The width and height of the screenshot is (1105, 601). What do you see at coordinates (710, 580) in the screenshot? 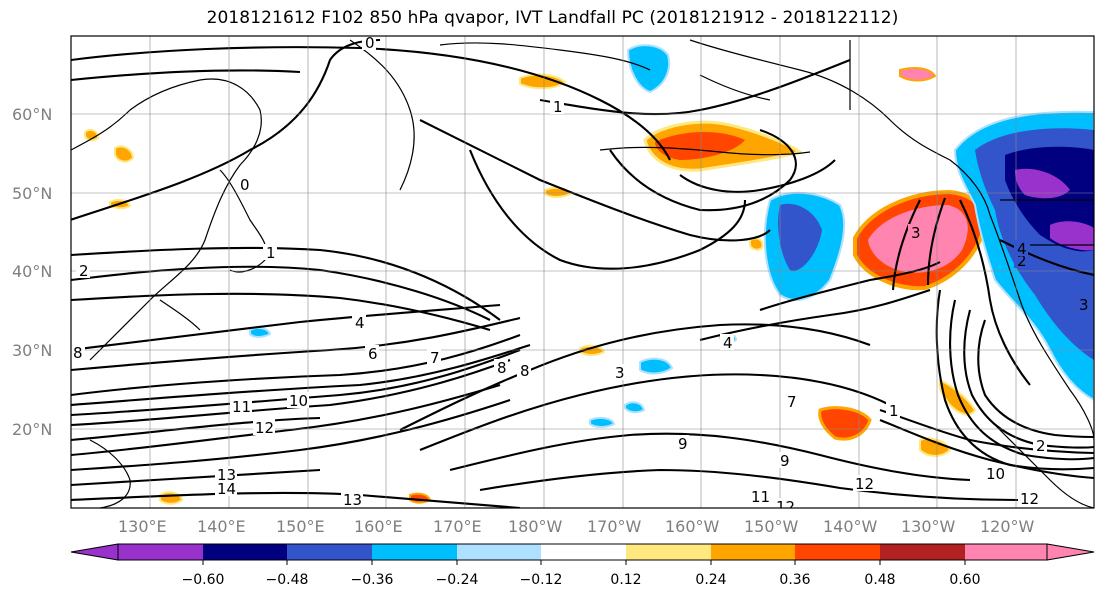
I see `colorbar-tick-label: 0.24` at bounding box center [710, 580].